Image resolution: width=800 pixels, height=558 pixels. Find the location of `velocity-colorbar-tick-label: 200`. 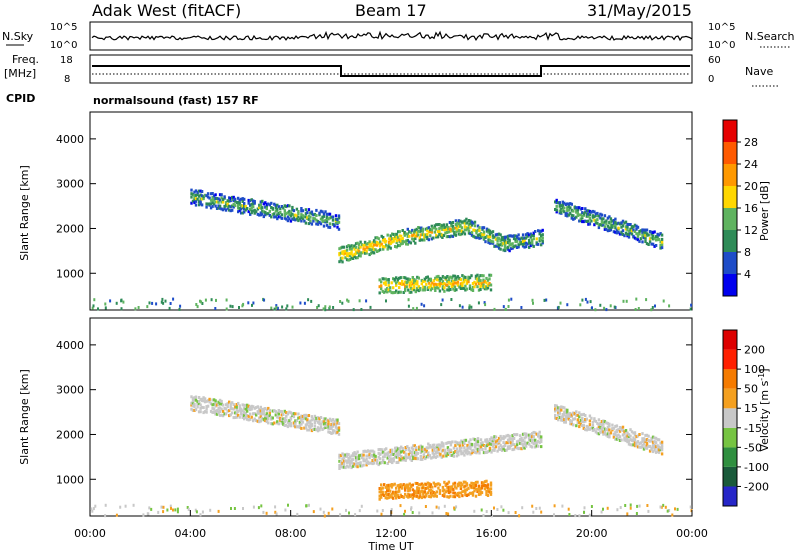

velocity-colorbar-tick-label: 200 is located at coordinates (754, 350).